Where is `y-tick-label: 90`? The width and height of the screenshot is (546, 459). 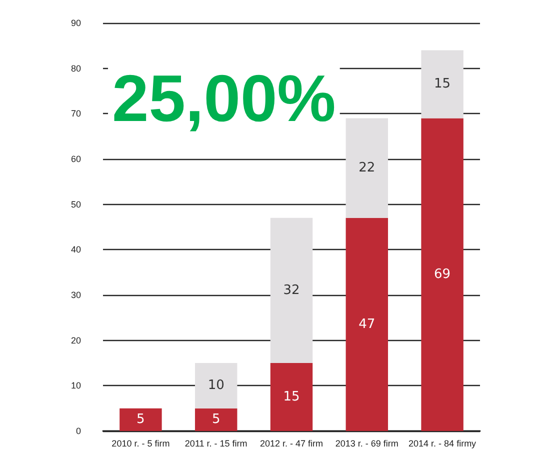
y-tick-label: 90 is located at coordinates (75, 23).